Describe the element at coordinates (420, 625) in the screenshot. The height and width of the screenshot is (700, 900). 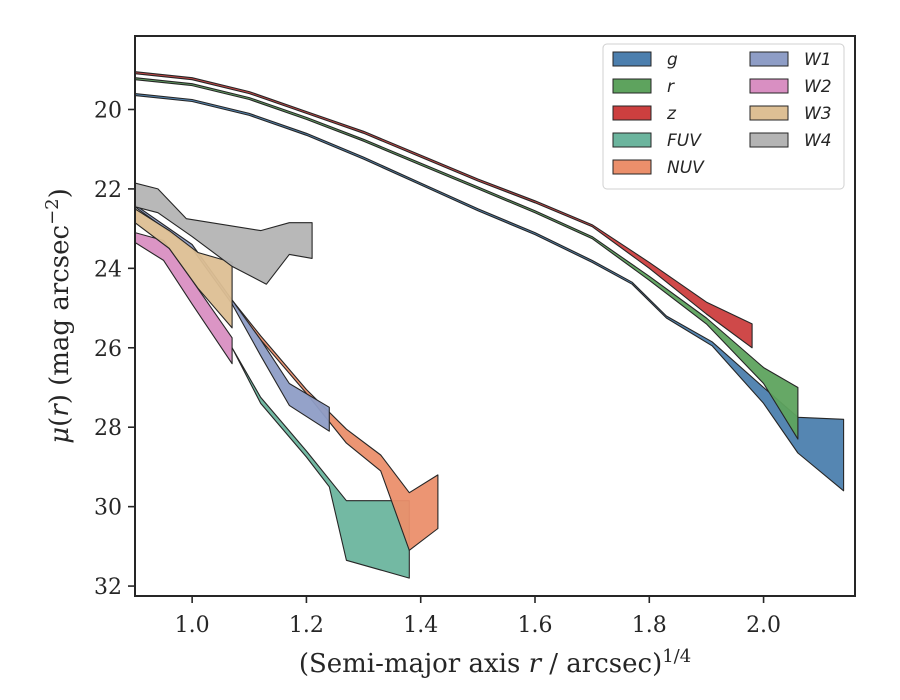
I see `x-tick-label: 1.4` at that location.